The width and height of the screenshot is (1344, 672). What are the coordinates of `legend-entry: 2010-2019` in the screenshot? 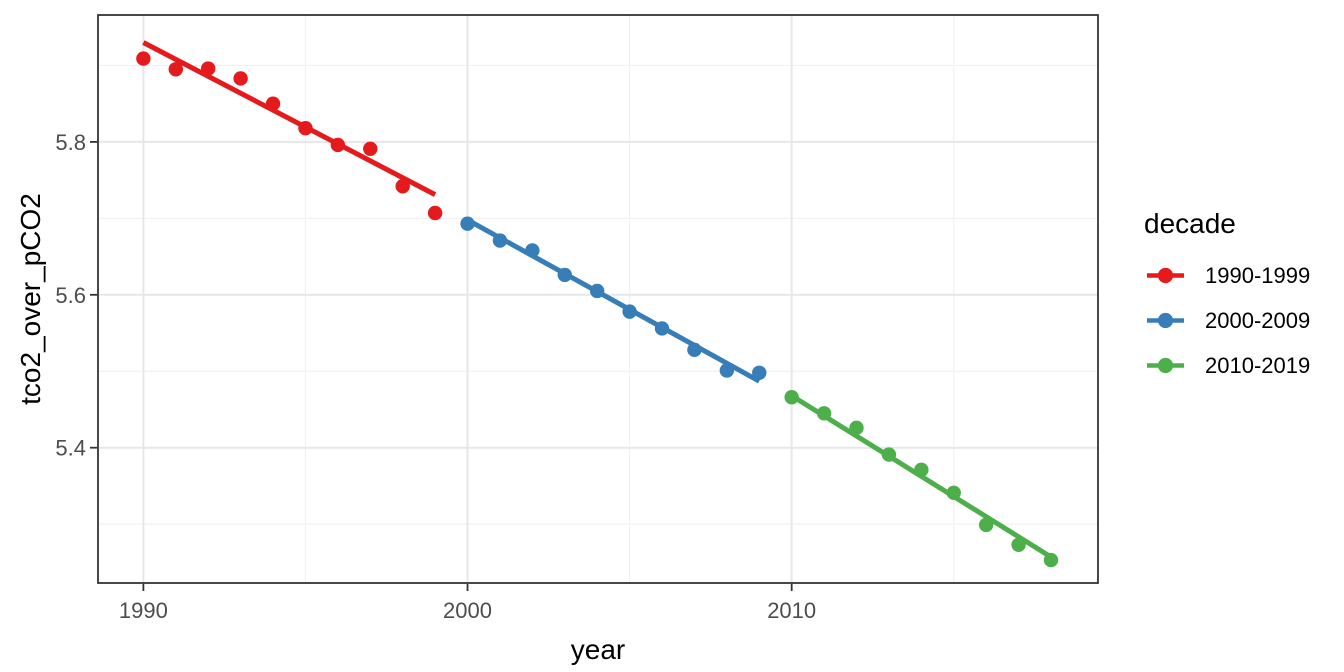 It's located at (1226, 365).